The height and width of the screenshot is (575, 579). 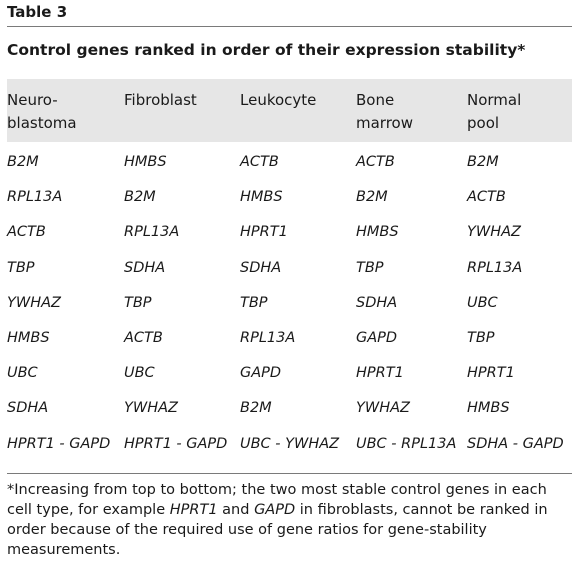 I want to click on table-cell: SDHA - GAPD, so click(x=515, y=443).